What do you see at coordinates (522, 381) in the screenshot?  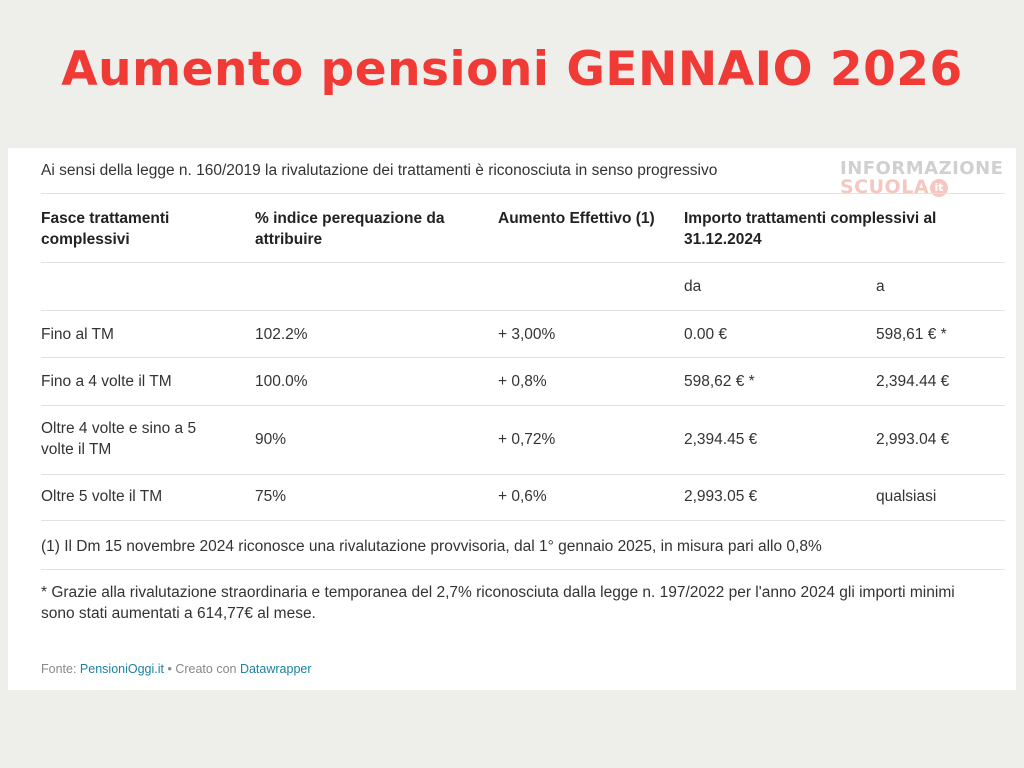 I see `table-cell-aumento: + 0,8%` at bounding box center [522, 381].